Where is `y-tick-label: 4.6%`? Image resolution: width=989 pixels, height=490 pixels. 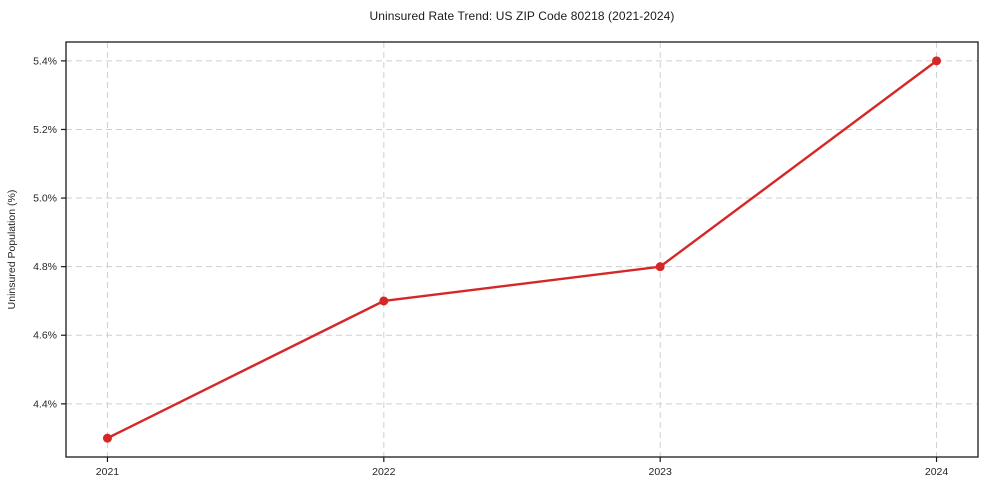
y-tick-label: 4.6% is located at coordinates (45, 336).